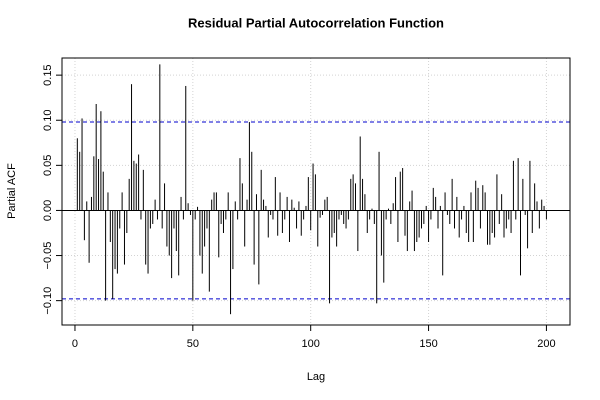  I want to click on y-tick-label: −0.05, so click(48, 256).